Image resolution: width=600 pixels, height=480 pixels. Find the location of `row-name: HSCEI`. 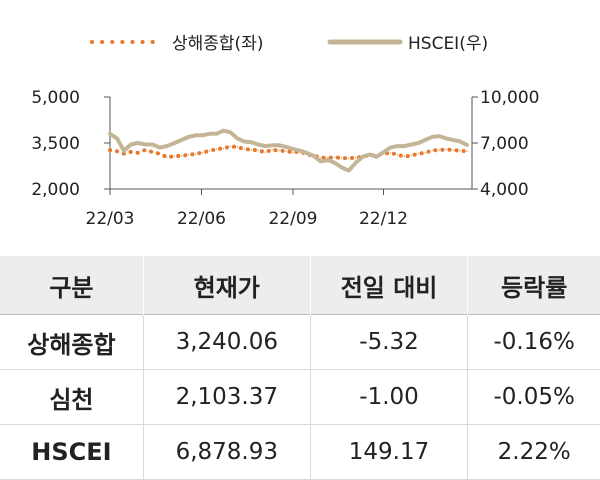

row-name: HSCEI is located at coordinates (72, 452).